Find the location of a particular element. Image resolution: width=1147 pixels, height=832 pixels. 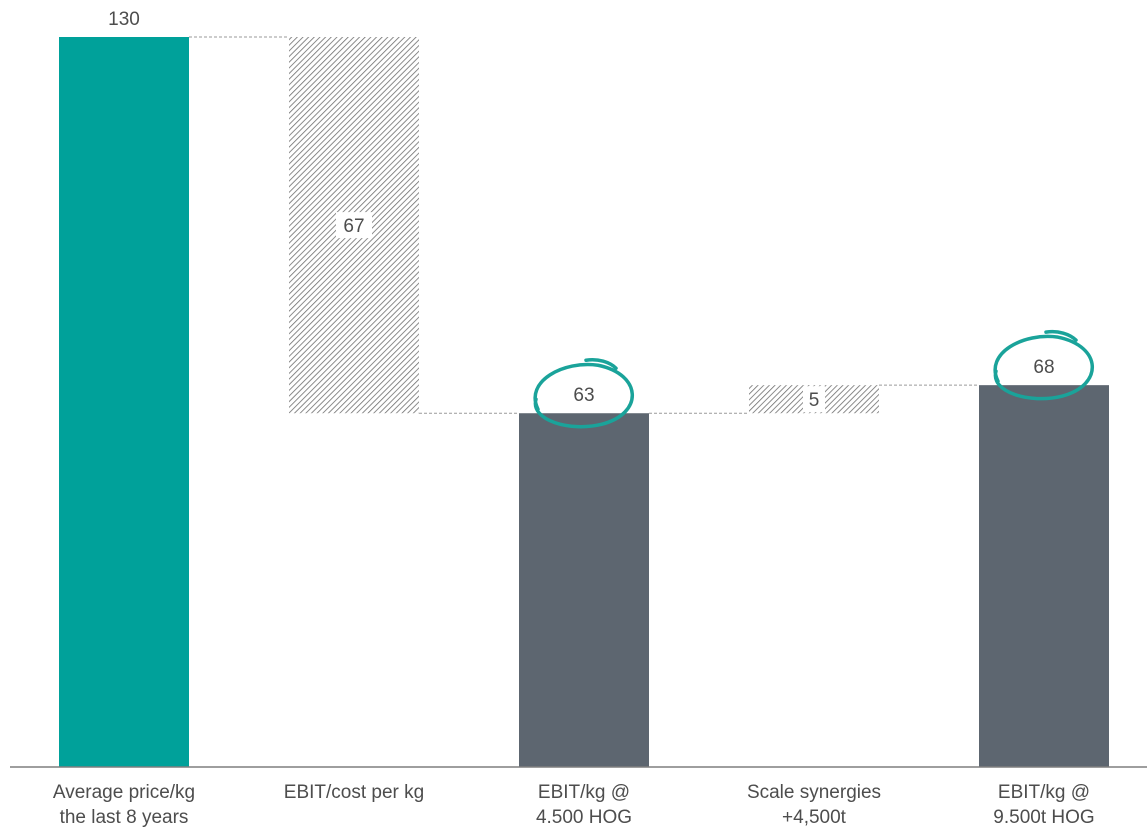

category-label-line: Scale synergies is located at coordinates (814, 792).